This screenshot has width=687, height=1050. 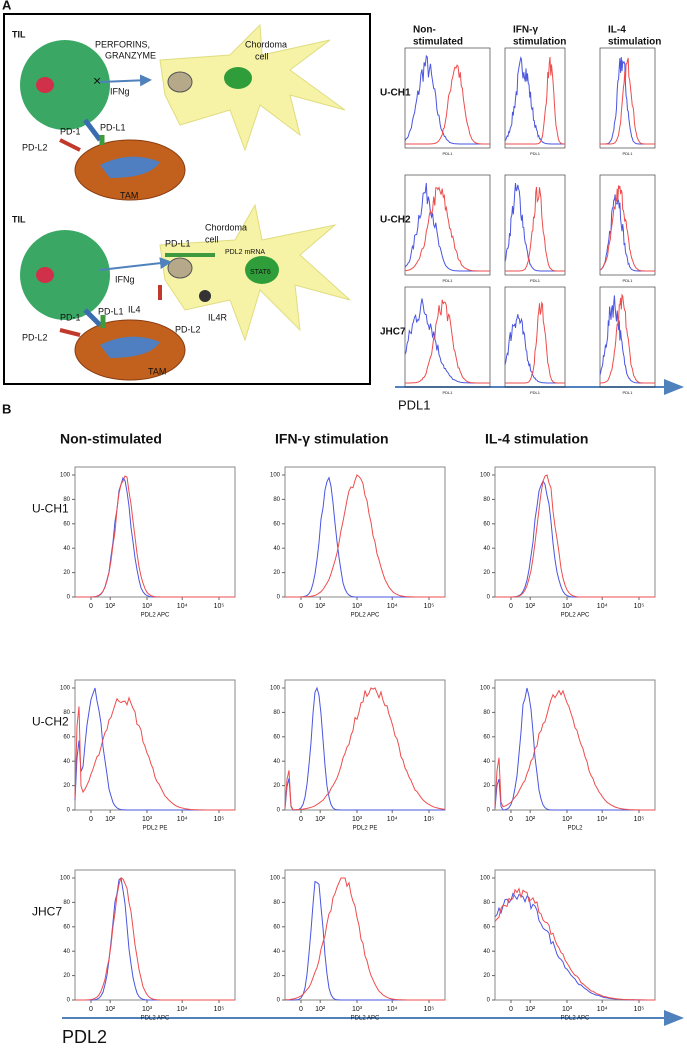 I want to click on column-header: IFN-γ, so click(x=525, y=30).